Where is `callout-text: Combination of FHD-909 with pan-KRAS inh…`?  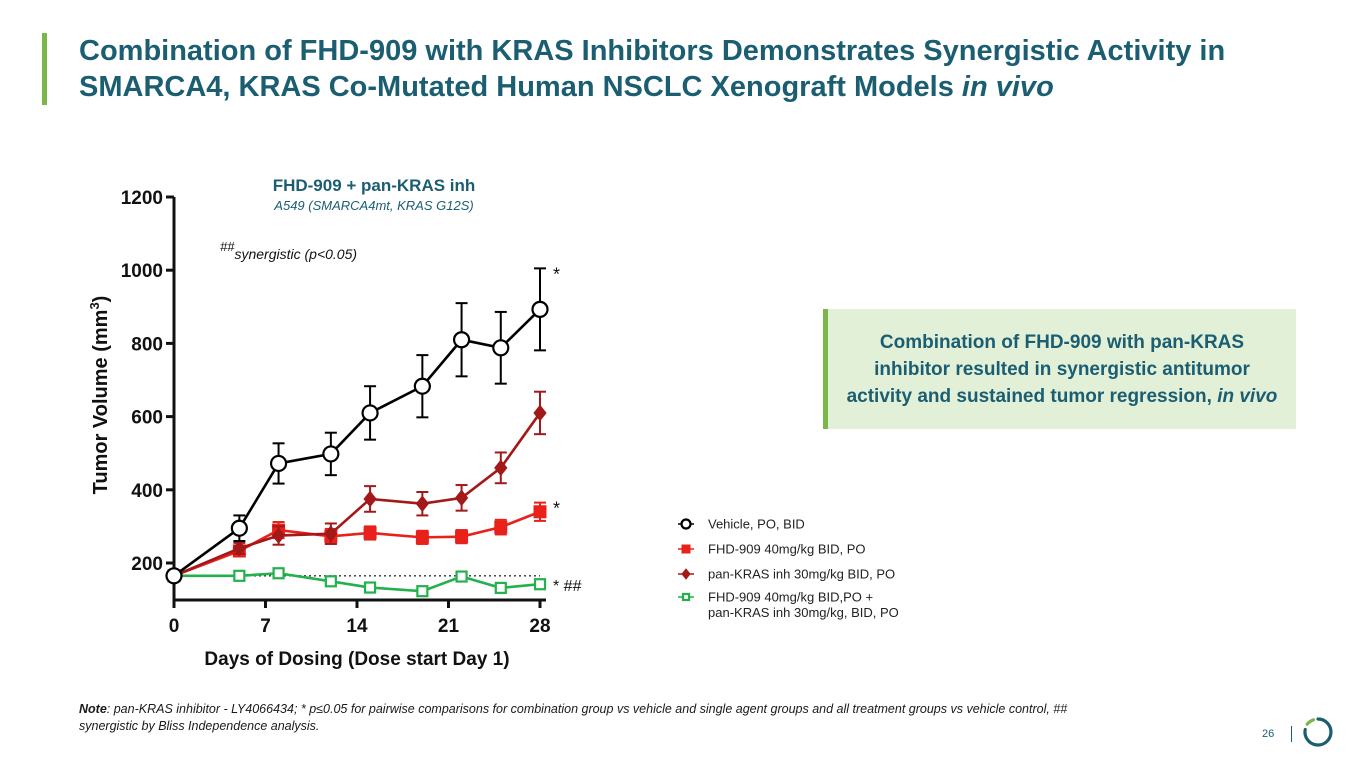 callout-text: Combination of FHD-909 with pan-KRAS inh… is located at coordinates (1062, 369).